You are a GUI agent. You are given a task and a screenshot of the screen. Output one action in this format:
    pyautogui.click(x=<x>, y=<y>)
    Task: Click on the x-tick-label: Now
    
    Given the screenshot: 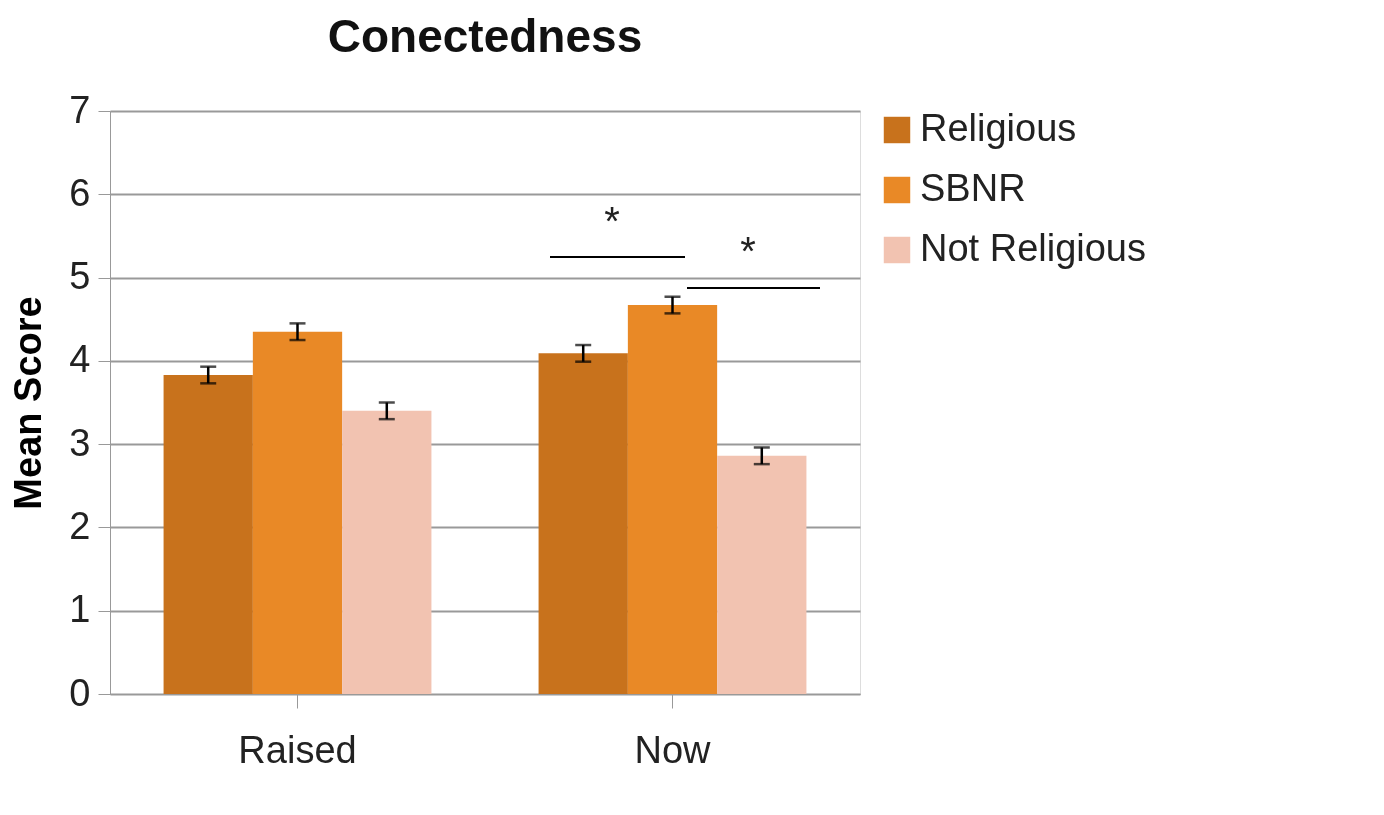 What is the action you would take?
    pyautogui.click(x=673, y=749)
    